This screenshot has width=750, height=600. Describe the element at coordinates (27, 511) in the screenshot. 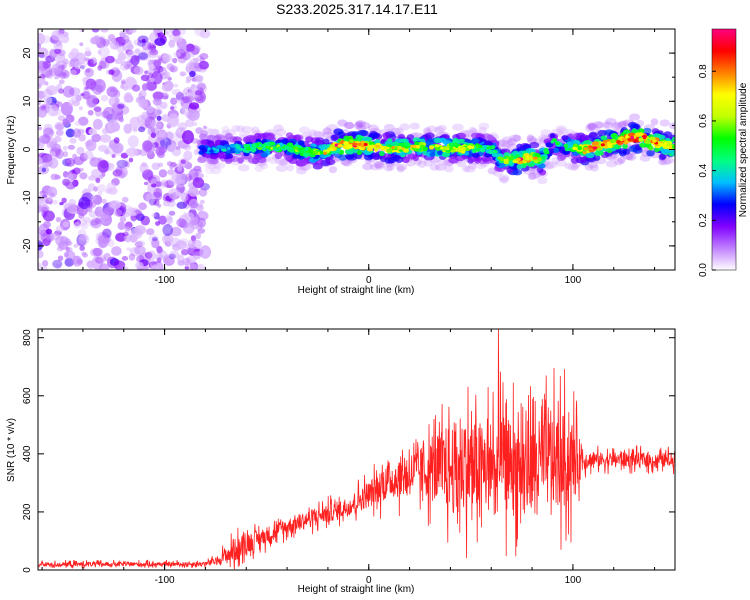

I see `snr-ytick-label: 200` at that location.